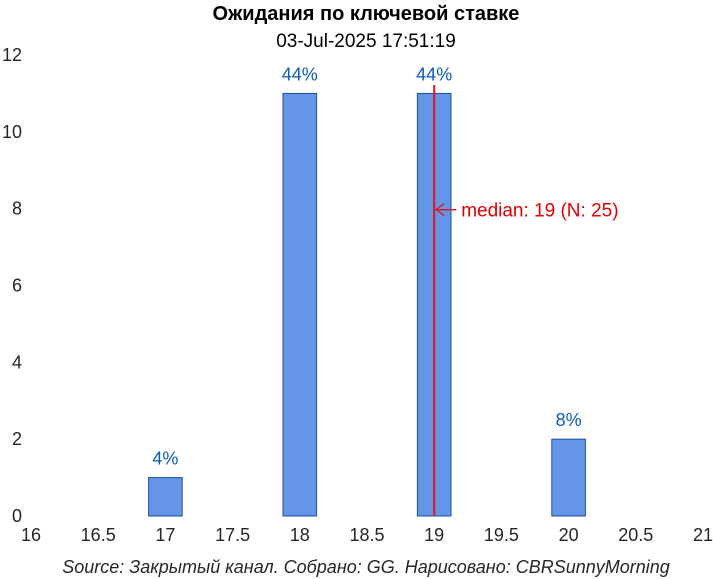  Describe the element at coordinates (539, 211) in the screenshot. I see `median-label: median: 19 (N: 25)` at that location.